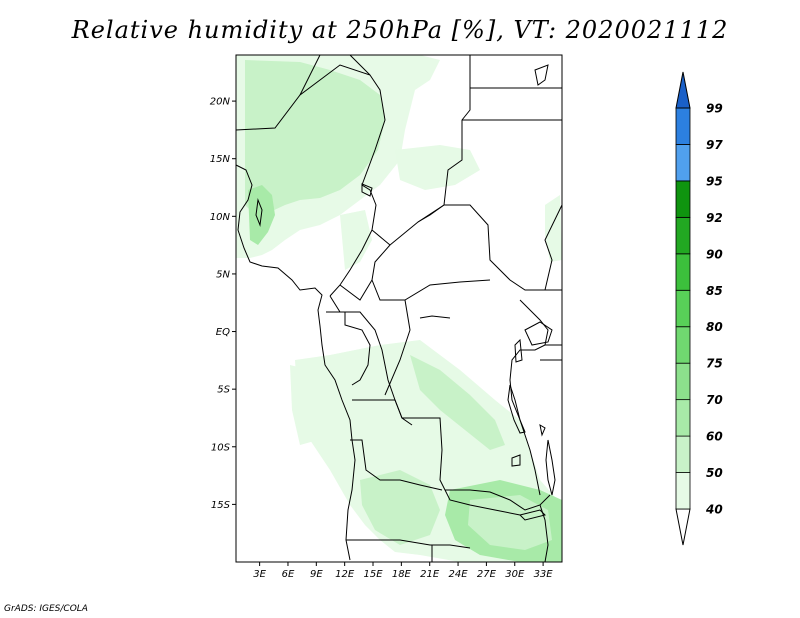 This screenshot has width=800, height=618. What do you see at coordinates (220, 102) in the screenshot?
I see `lat-tick-label: 20N` at bounding box center [220, 102].